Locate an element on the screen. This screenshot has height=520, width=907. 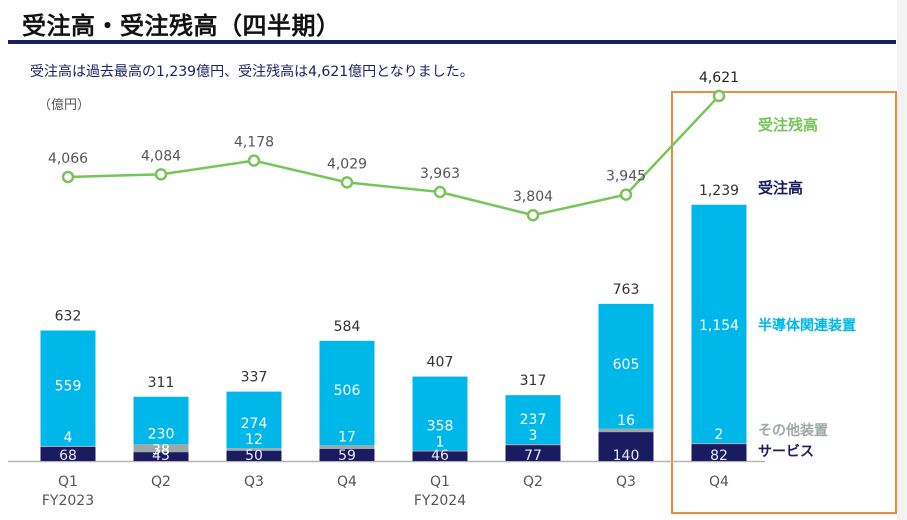
backlog-label: 4,029 is located at coordinates (347, 164).